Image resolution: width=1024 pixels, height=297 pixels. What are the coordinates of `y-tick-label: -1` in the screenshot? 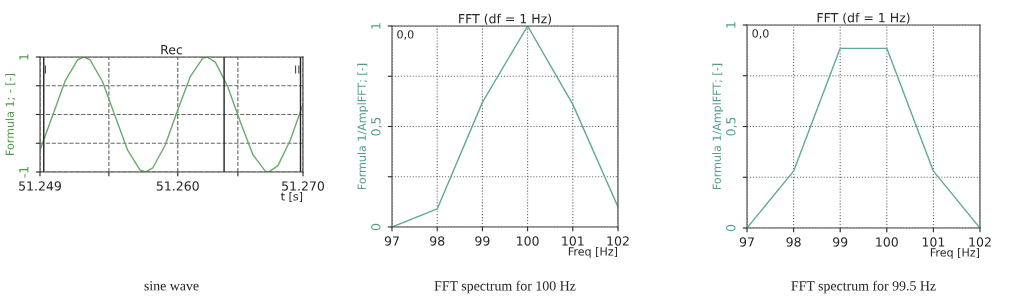 It's located at (24, 172).